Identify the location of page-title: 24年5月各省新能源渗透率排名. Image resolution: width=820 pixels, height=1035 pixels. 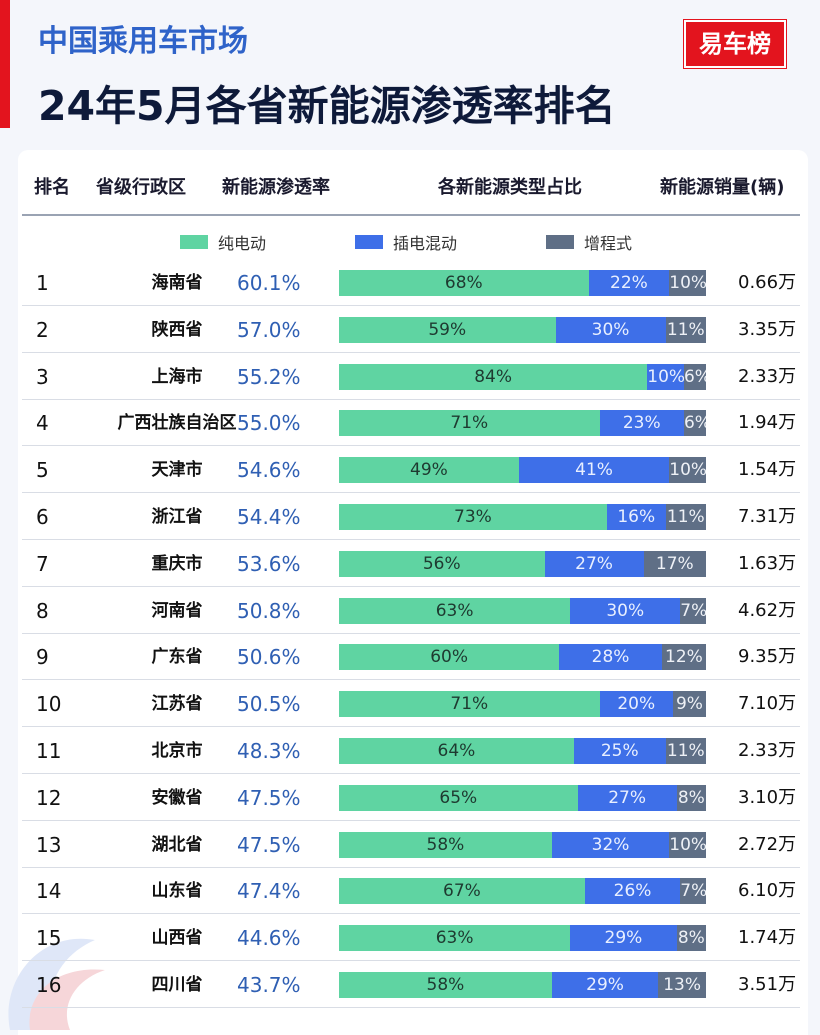
(327, 106).